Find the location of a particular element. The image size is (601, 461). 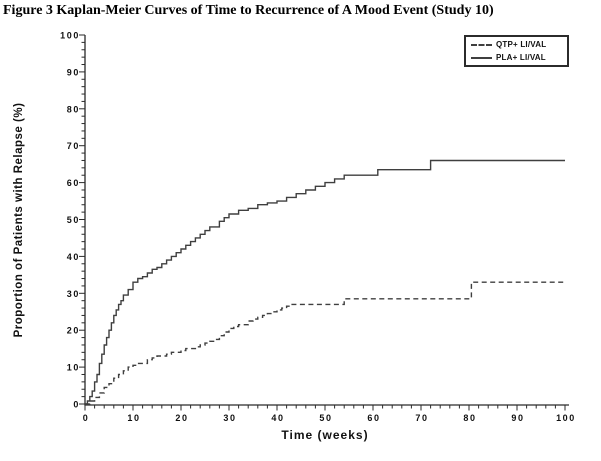

y-axis-title: Proportion of Patients with Relapse (%) is located at coordinates (19, 220).